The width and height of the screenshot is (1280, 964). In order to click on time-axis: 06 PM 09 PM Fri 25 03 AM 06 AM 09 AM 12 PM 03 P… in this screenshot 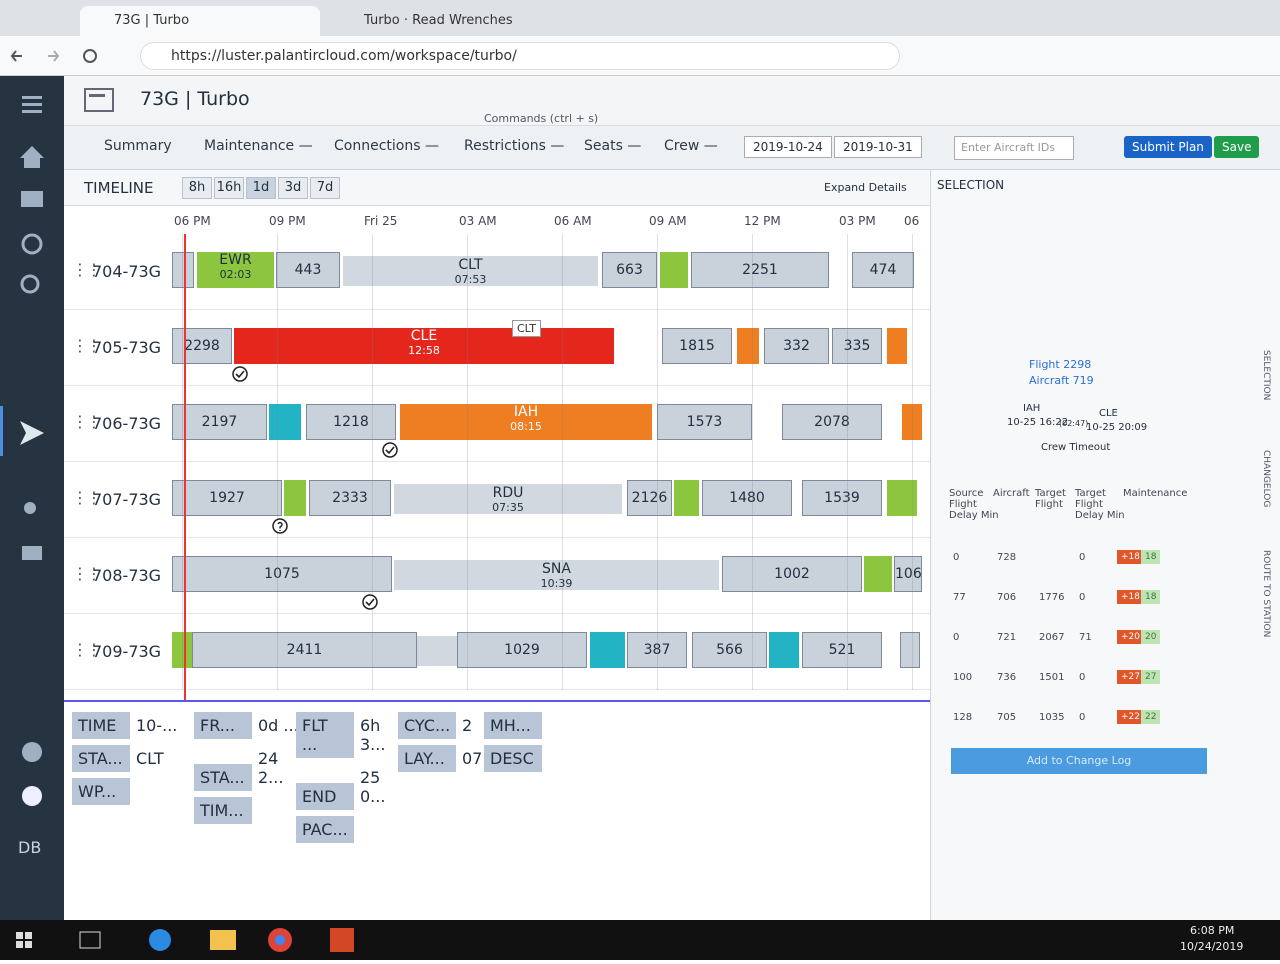, I will do `click(547, 220)`.